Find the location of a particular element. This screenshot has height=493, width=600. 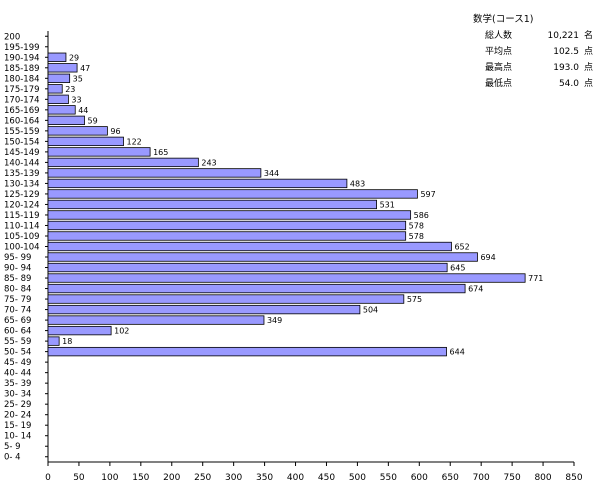

y-tick-label: 150-154 is located at coordinates (22, 142).